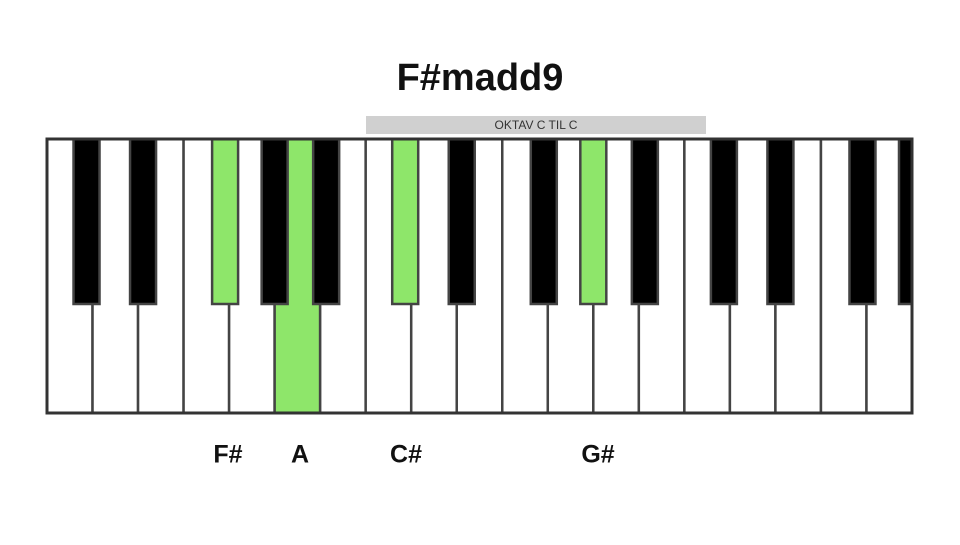 The height and width of the screenshot is (545, 960). Describe the element at coordinates (480, 78) in the screenshot. I see `chord-title: F#madd9` at that location.